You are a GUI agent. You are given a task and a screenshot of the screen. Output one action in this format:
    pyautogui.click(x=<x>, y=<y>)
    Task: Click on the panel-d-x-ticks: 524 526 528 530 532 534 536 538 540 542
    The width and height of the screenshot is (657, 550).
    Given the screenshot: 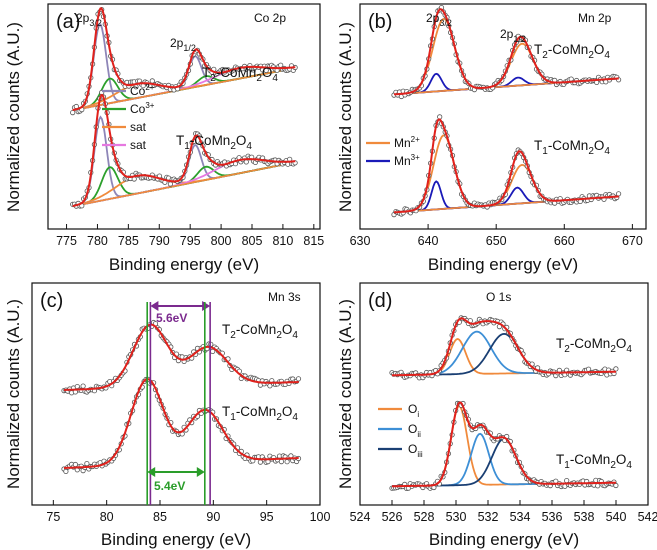 What is the action you would take?
    pyautogui.click(x=503, y=512)
    